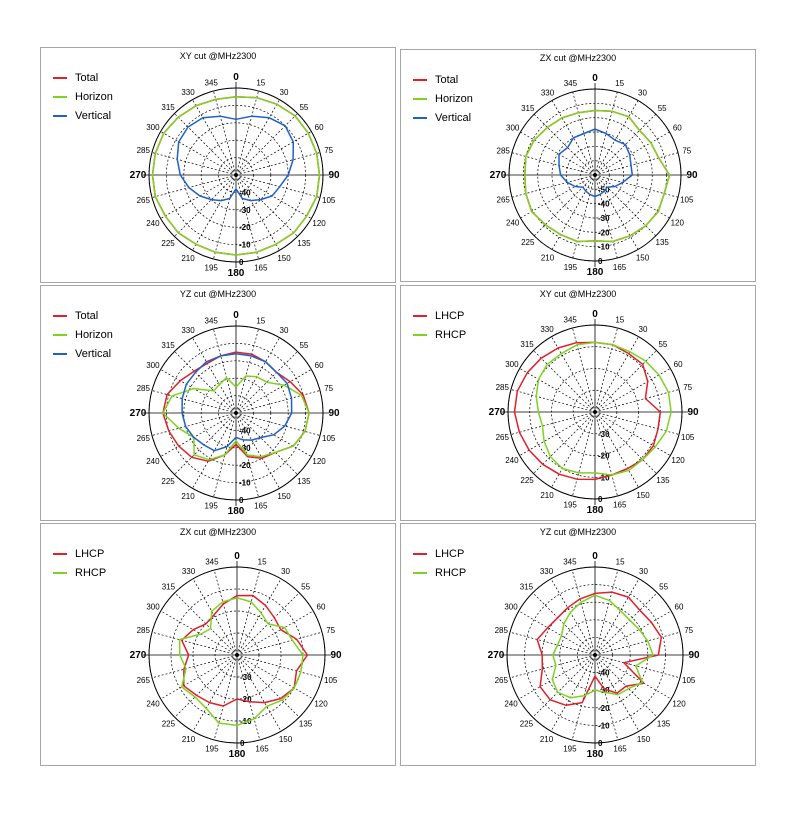 The width and height of the screenshot is (800, 816). What do you see at coordinates (451, 334) in the screenshot?
I see `legend-label: RHCP` at bounding box center [451, 334].